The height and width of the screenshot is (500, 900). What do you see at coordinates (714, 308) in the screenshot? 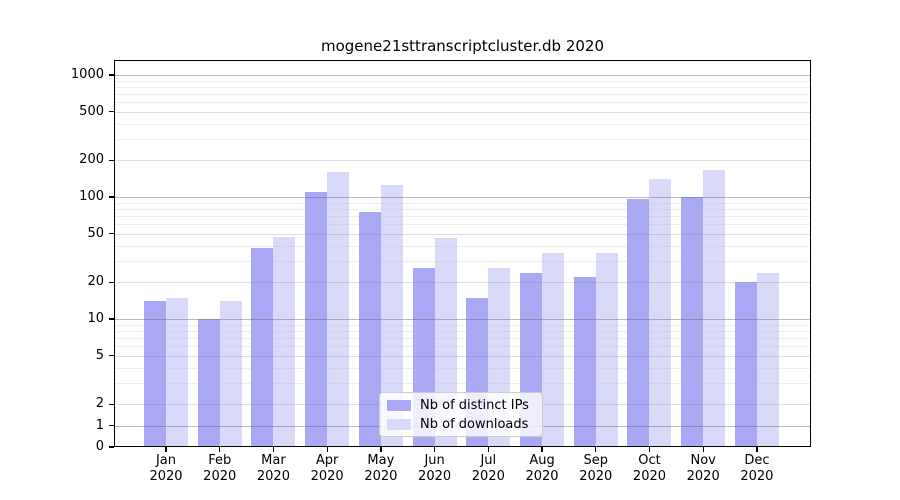
I see `bar-downloads-nov` at bounding box center [714, 308].